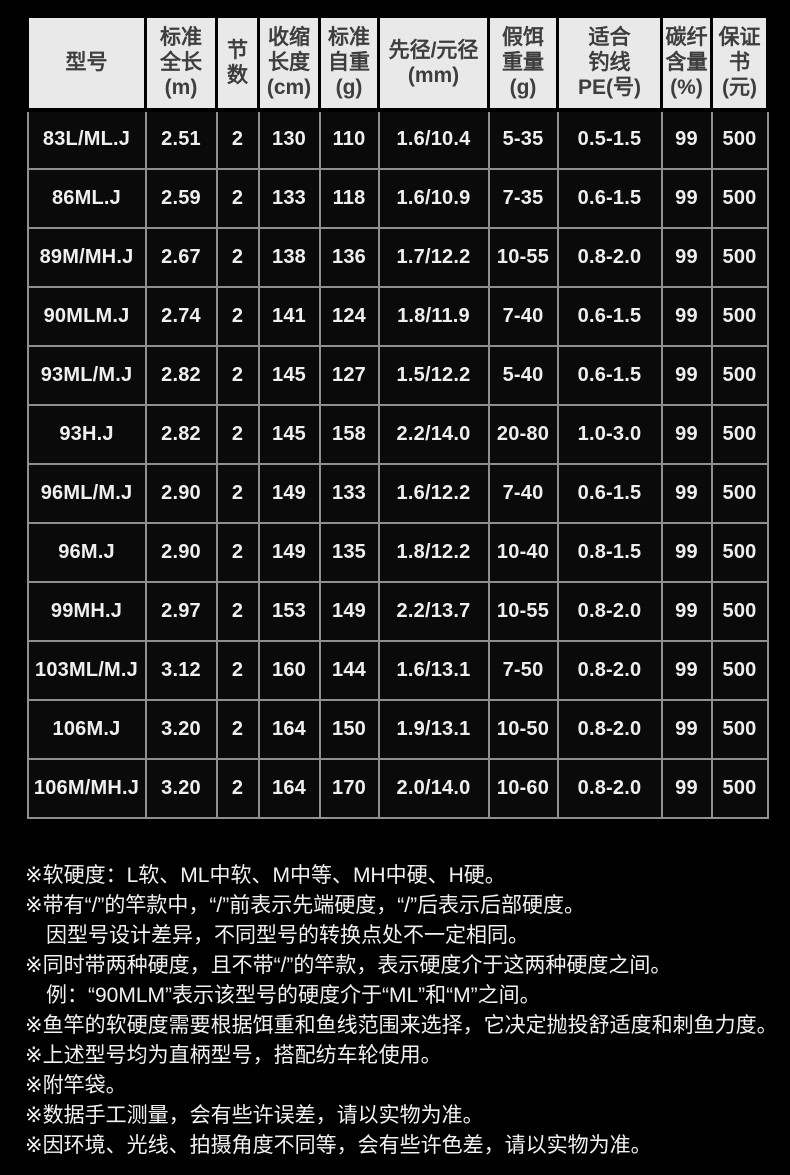 The width and height of the screenshot is (790, 1175). I want to click on header-line: 钓线, so click(609, 63).